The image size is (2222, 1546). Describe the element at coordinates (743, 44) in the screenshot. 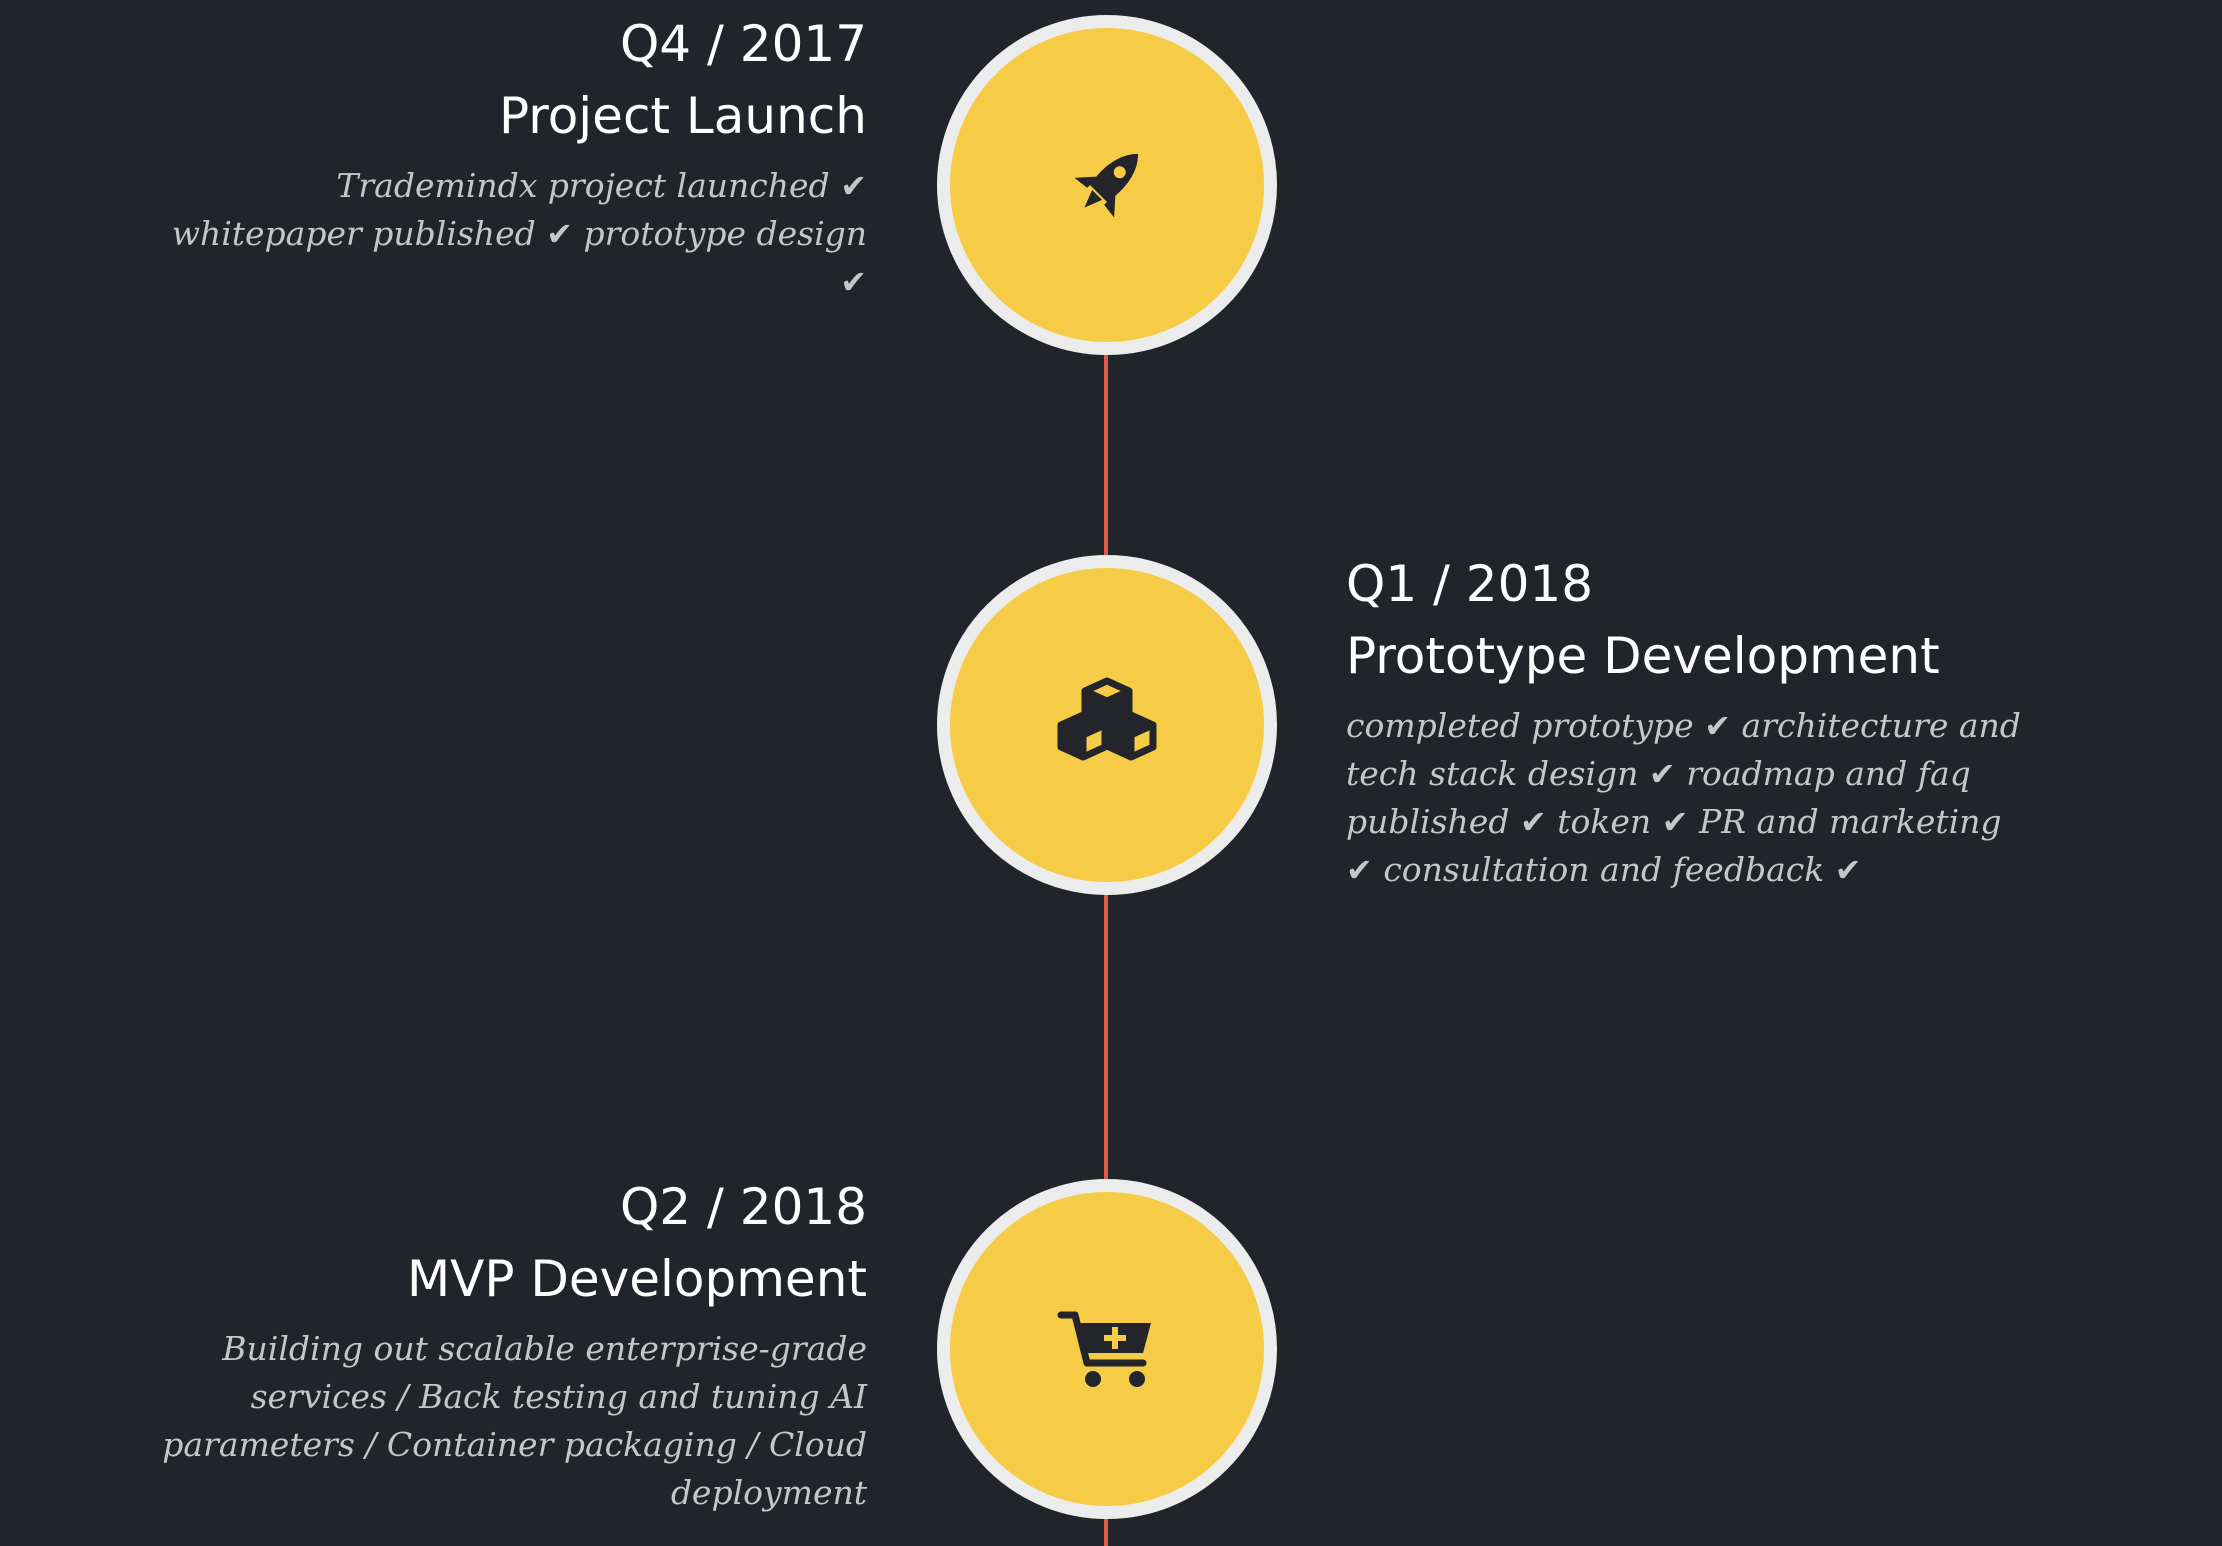

I see `milestone-quarter: Q4 / 2017` at that location.